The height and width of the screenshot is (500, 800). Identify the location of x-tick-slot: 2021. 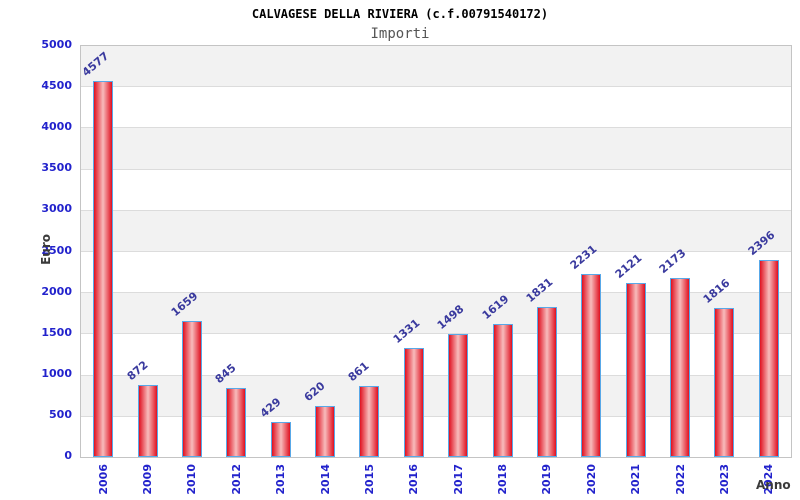
(636, 482).